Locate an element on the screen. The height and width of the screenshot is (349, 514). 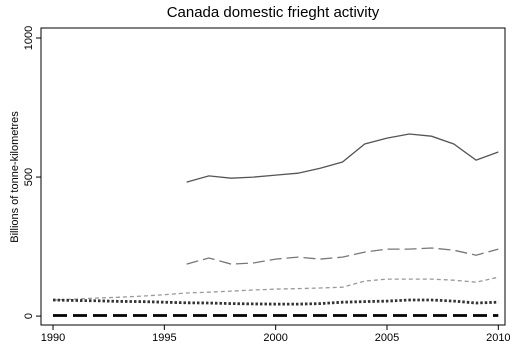
x-tick-label: 2000 is located at coordinates (275, 338).